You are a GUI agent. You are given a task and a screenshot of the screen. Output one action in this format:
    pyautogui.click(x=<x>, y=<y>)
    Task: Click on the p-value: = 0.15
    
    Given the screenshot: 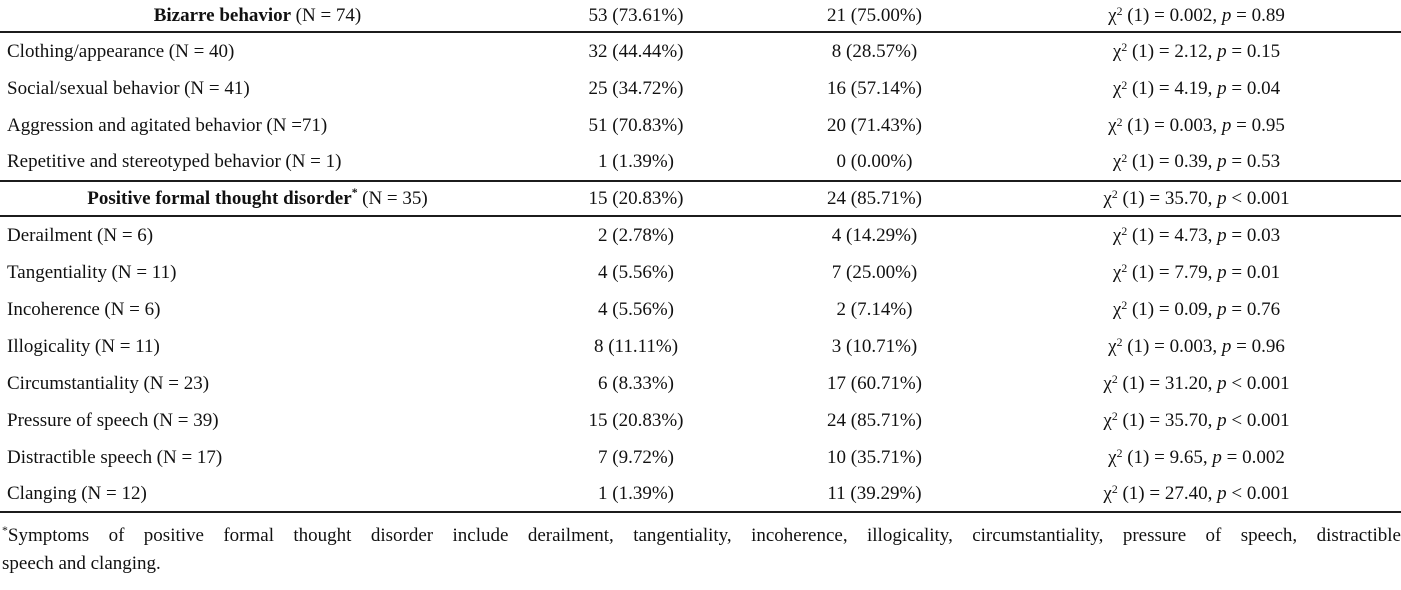 What is the action you would take?
    pyautogui.click(x=1253, y=51)
    